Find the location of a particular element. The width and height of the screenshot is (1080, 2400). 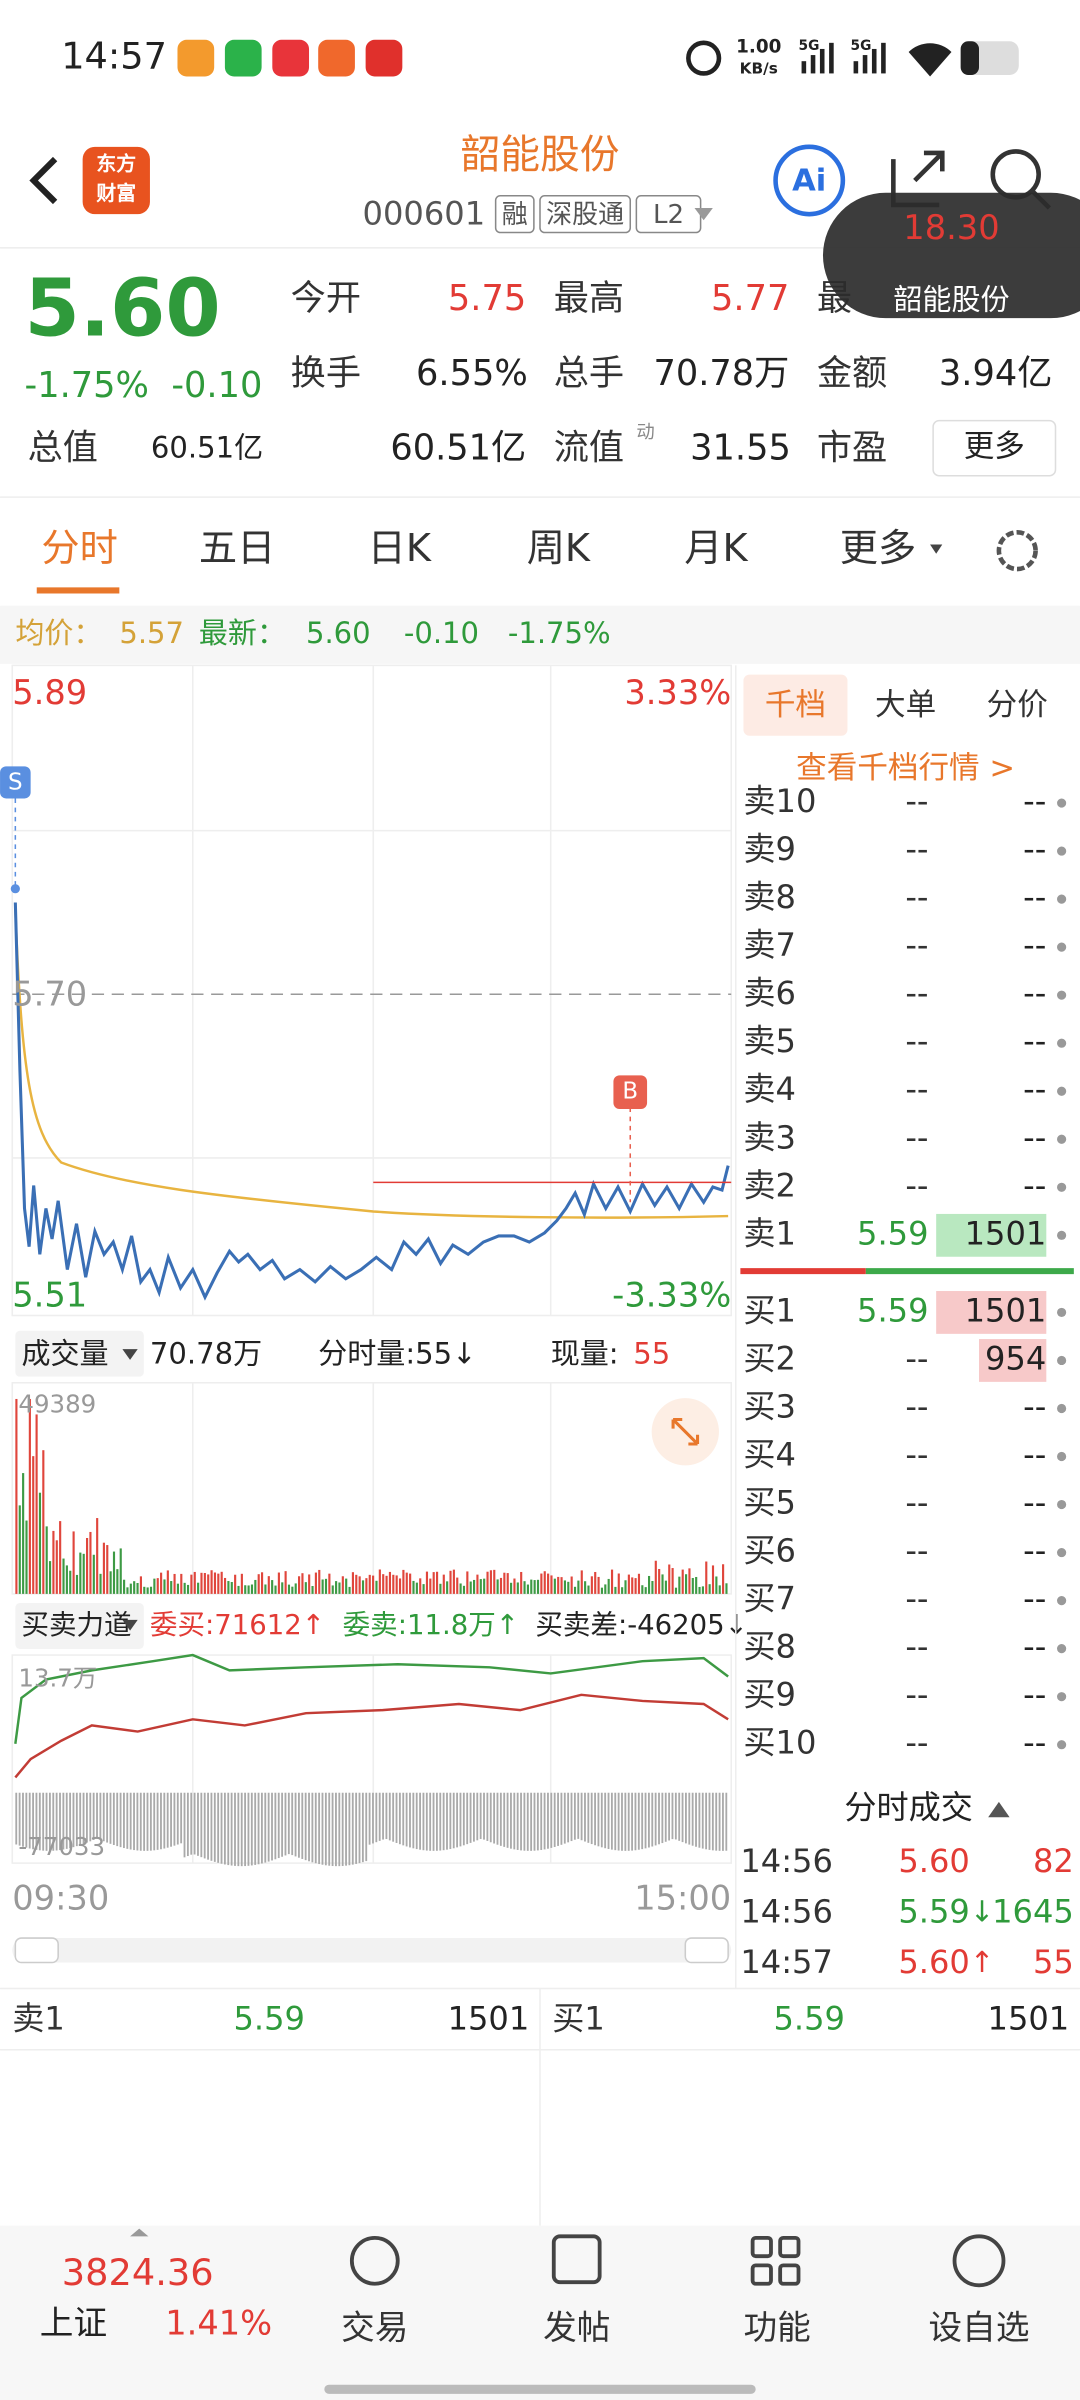

book-tab-active is located at coordinates (795, 705).